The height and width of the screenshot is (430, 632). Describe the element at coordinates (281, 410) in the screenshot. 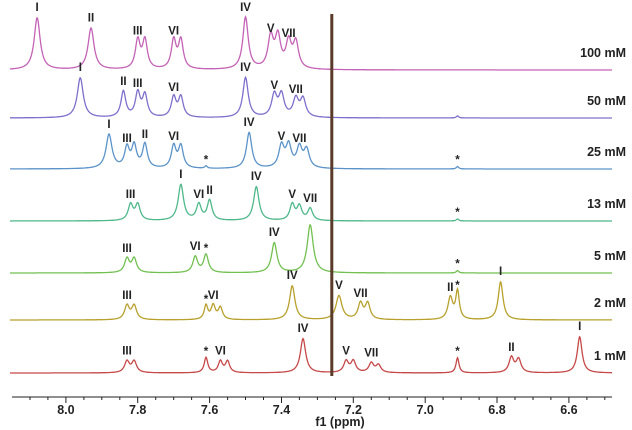

I see `x-tick-label: 7.4` at that location.